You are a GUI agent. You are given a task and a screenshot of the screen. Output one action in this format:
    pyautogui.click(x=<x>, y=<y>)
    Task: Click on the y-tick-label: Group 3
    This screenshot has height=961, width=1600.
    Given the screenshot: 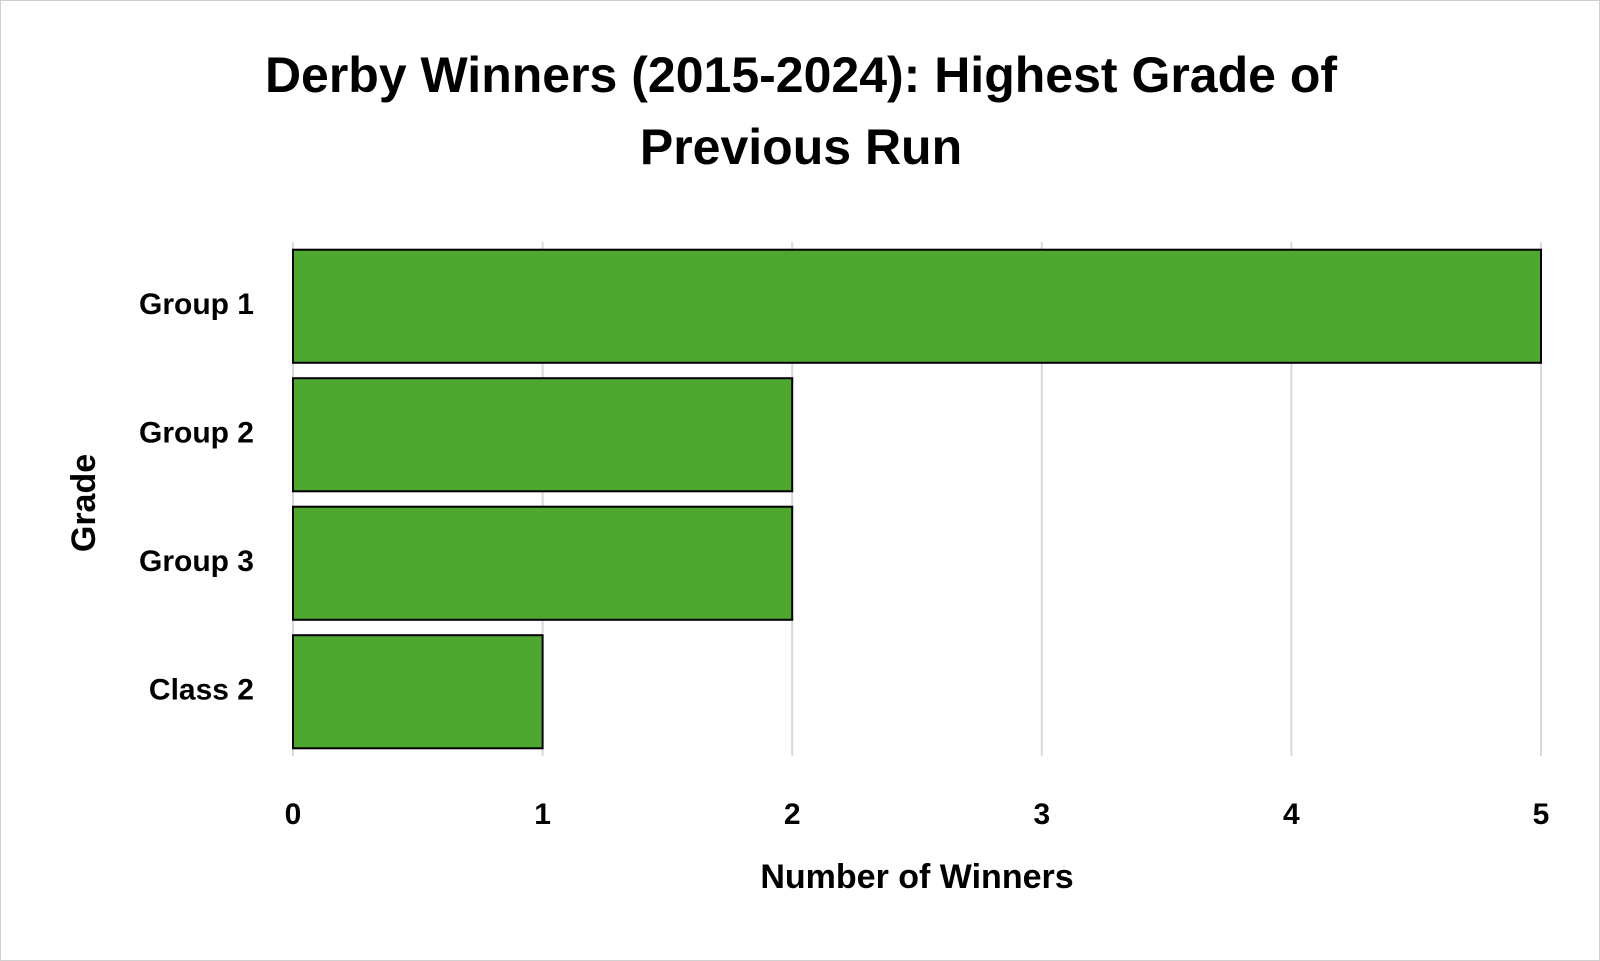 What is the action you would take?
    pyautogui.click(x=196, y=561)
    